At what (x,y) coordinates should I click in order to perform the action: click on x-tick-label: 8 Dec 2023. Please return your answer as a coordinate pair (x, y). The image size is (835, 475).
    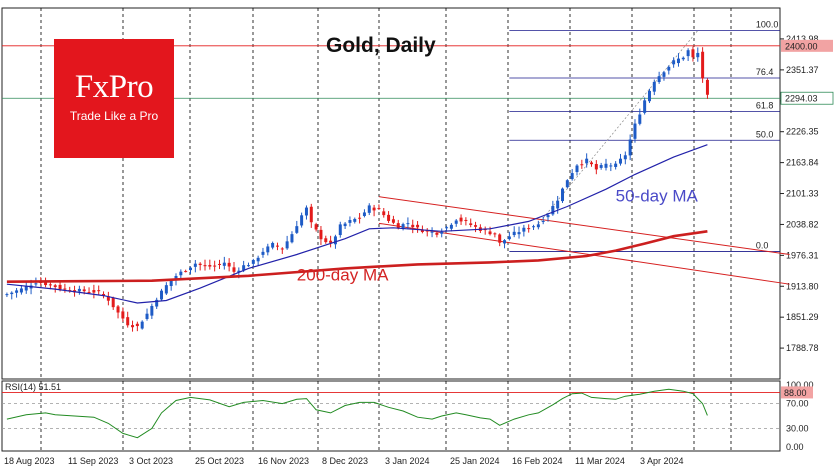
    Looking at the image, I should click on (345, 461).